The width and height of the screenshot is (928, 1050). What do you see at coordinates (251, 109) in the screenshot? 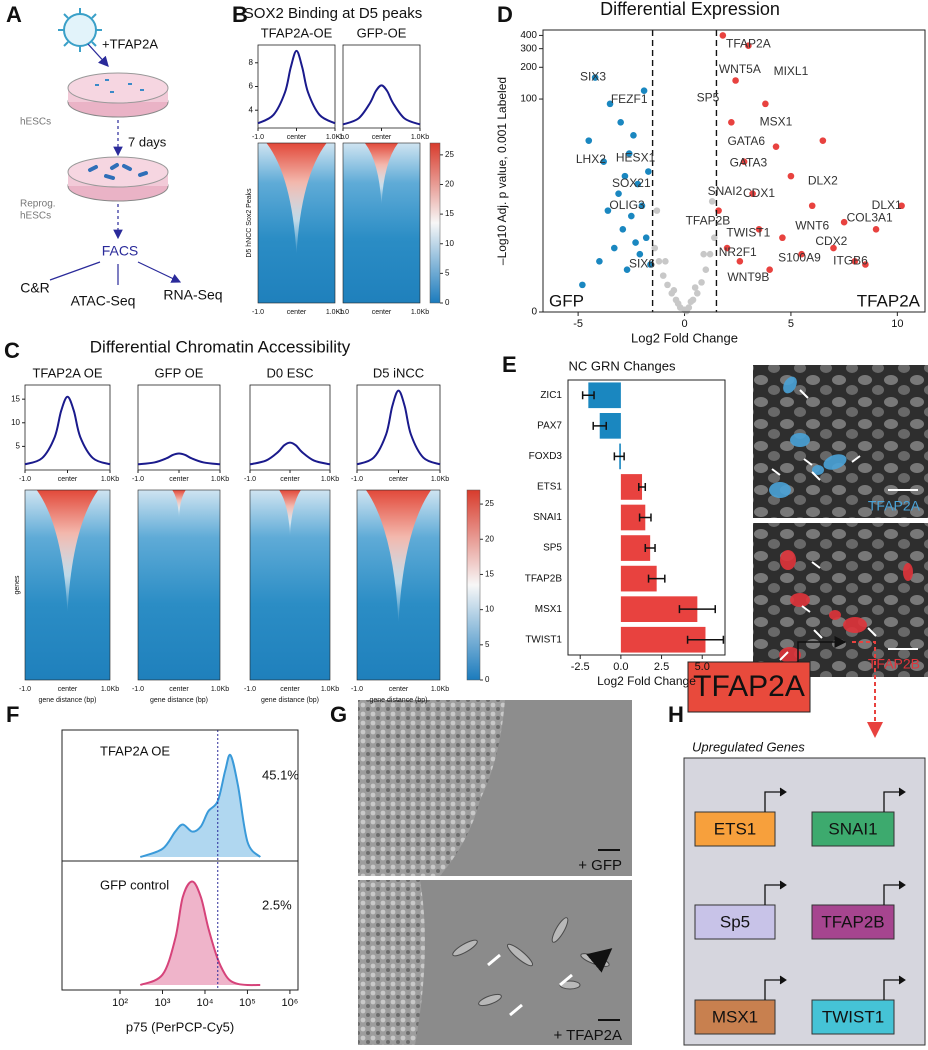
I see `y-tick-label: 4` at bounding box center [251, 109].